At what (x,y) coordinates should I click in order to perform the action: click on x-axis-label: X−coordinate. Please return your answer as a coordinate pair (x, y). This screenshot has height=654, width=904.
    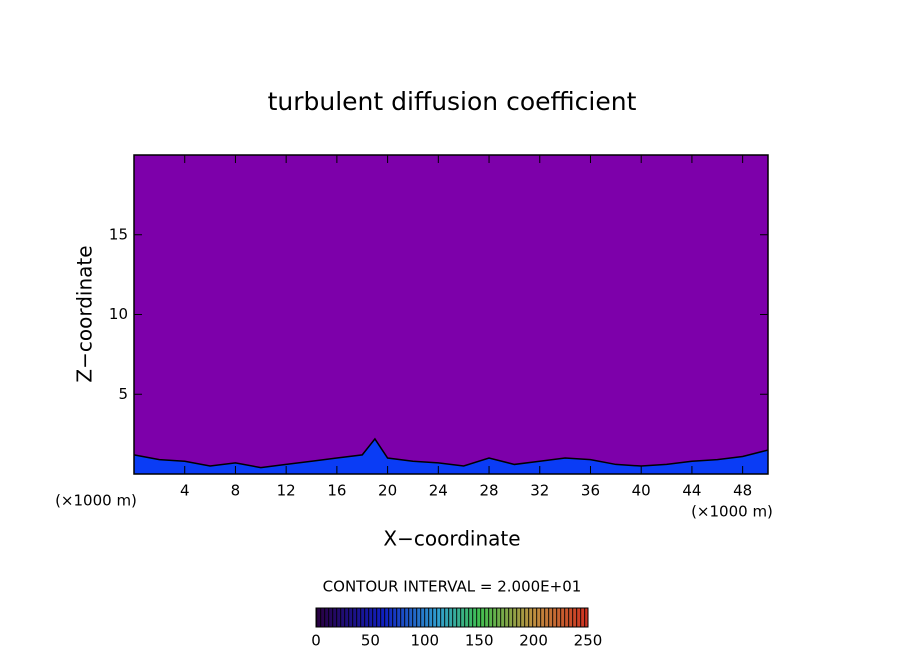
    Looking at the image, I should click on (451, 539).